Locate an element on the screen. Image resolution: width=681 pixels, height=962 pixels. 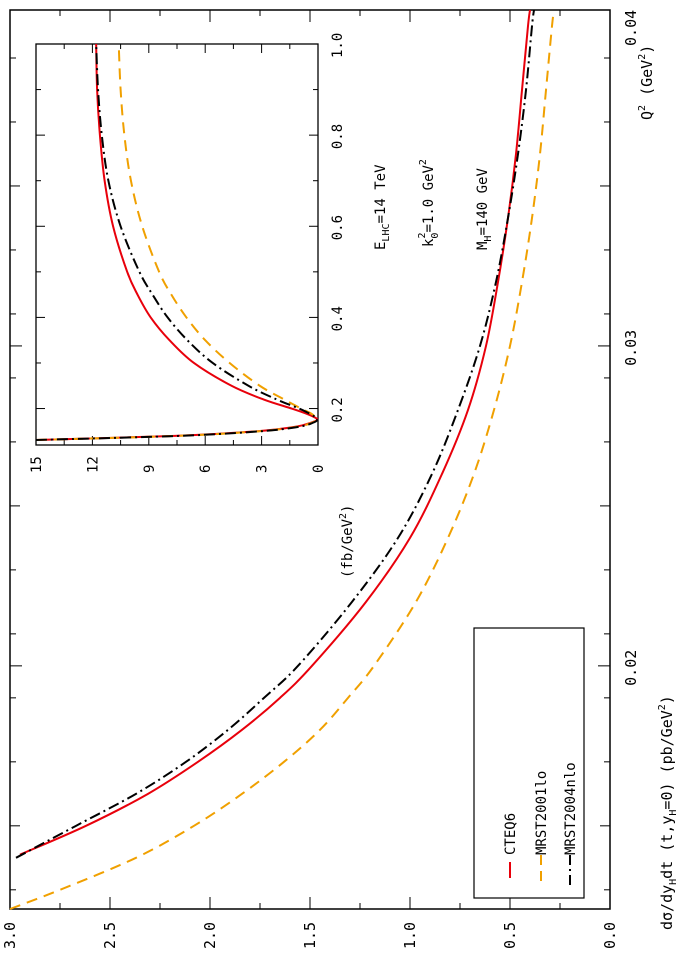
inset-x-tick-label: 0.2 is located at coordinates (338, 409).